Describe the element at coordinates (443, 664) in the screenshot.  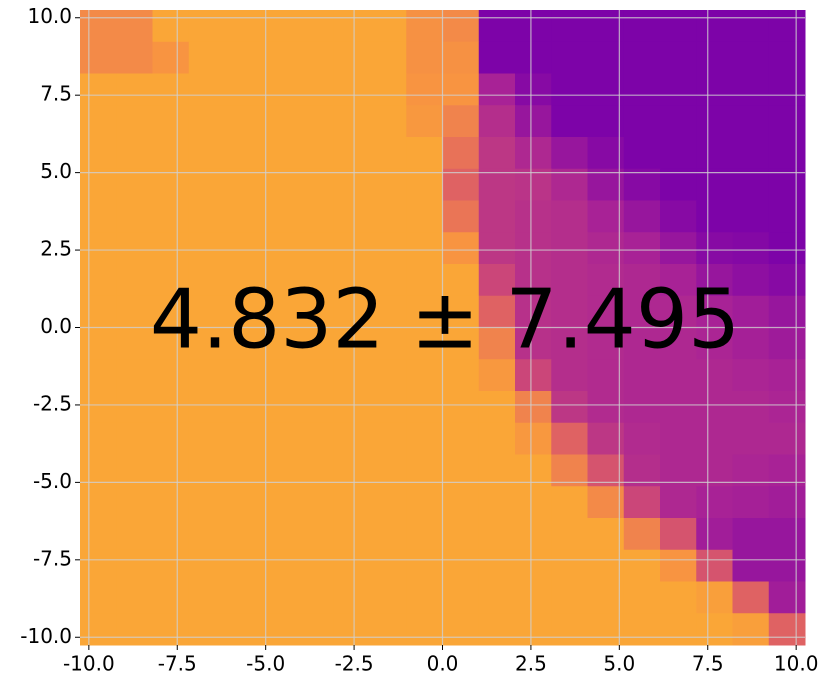
I see `x-tick-label: 0.0` at that location.